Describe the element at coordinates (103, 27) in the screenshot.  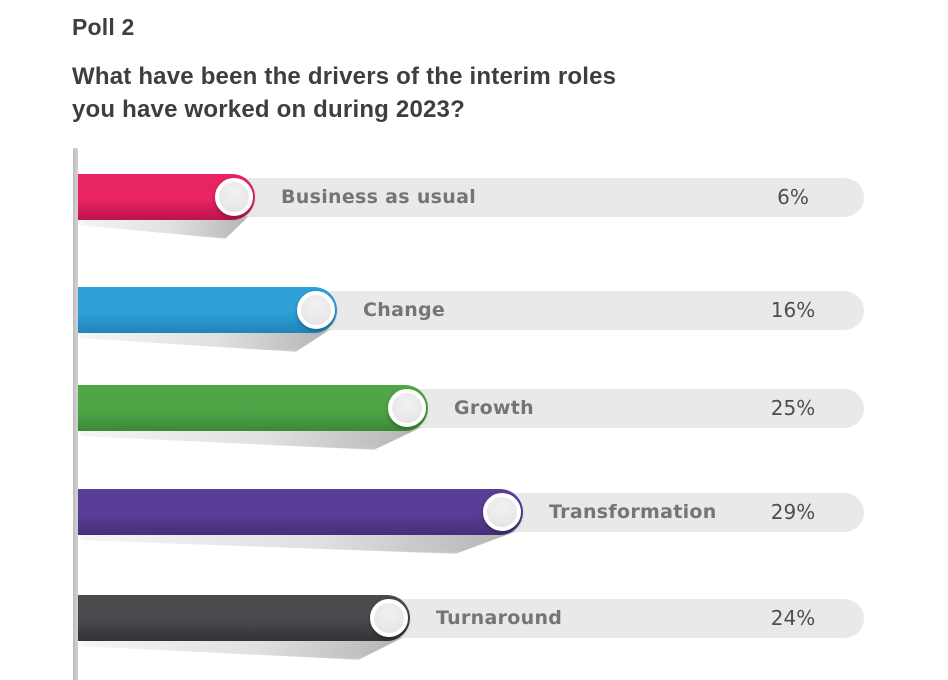
I see `poll-title: Poll 2` at that location.